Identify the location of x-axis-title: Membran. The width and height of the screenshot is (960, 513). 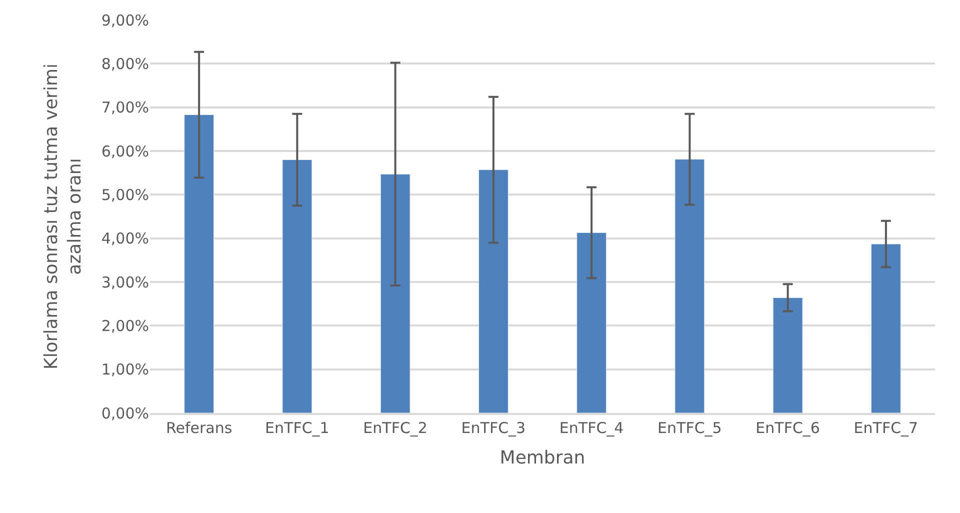
(543, 458).